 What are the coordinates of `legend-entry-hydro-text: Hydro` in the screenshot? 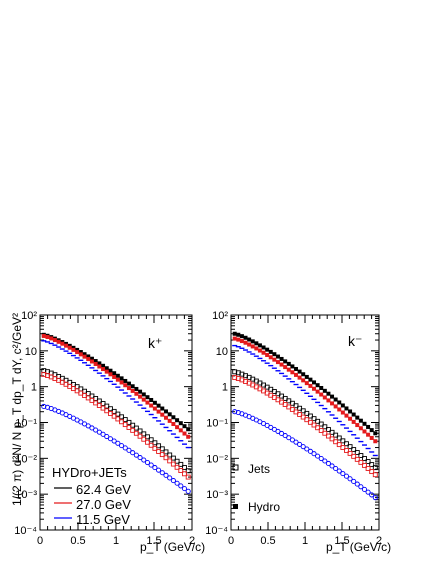 It's located at (264, 507).